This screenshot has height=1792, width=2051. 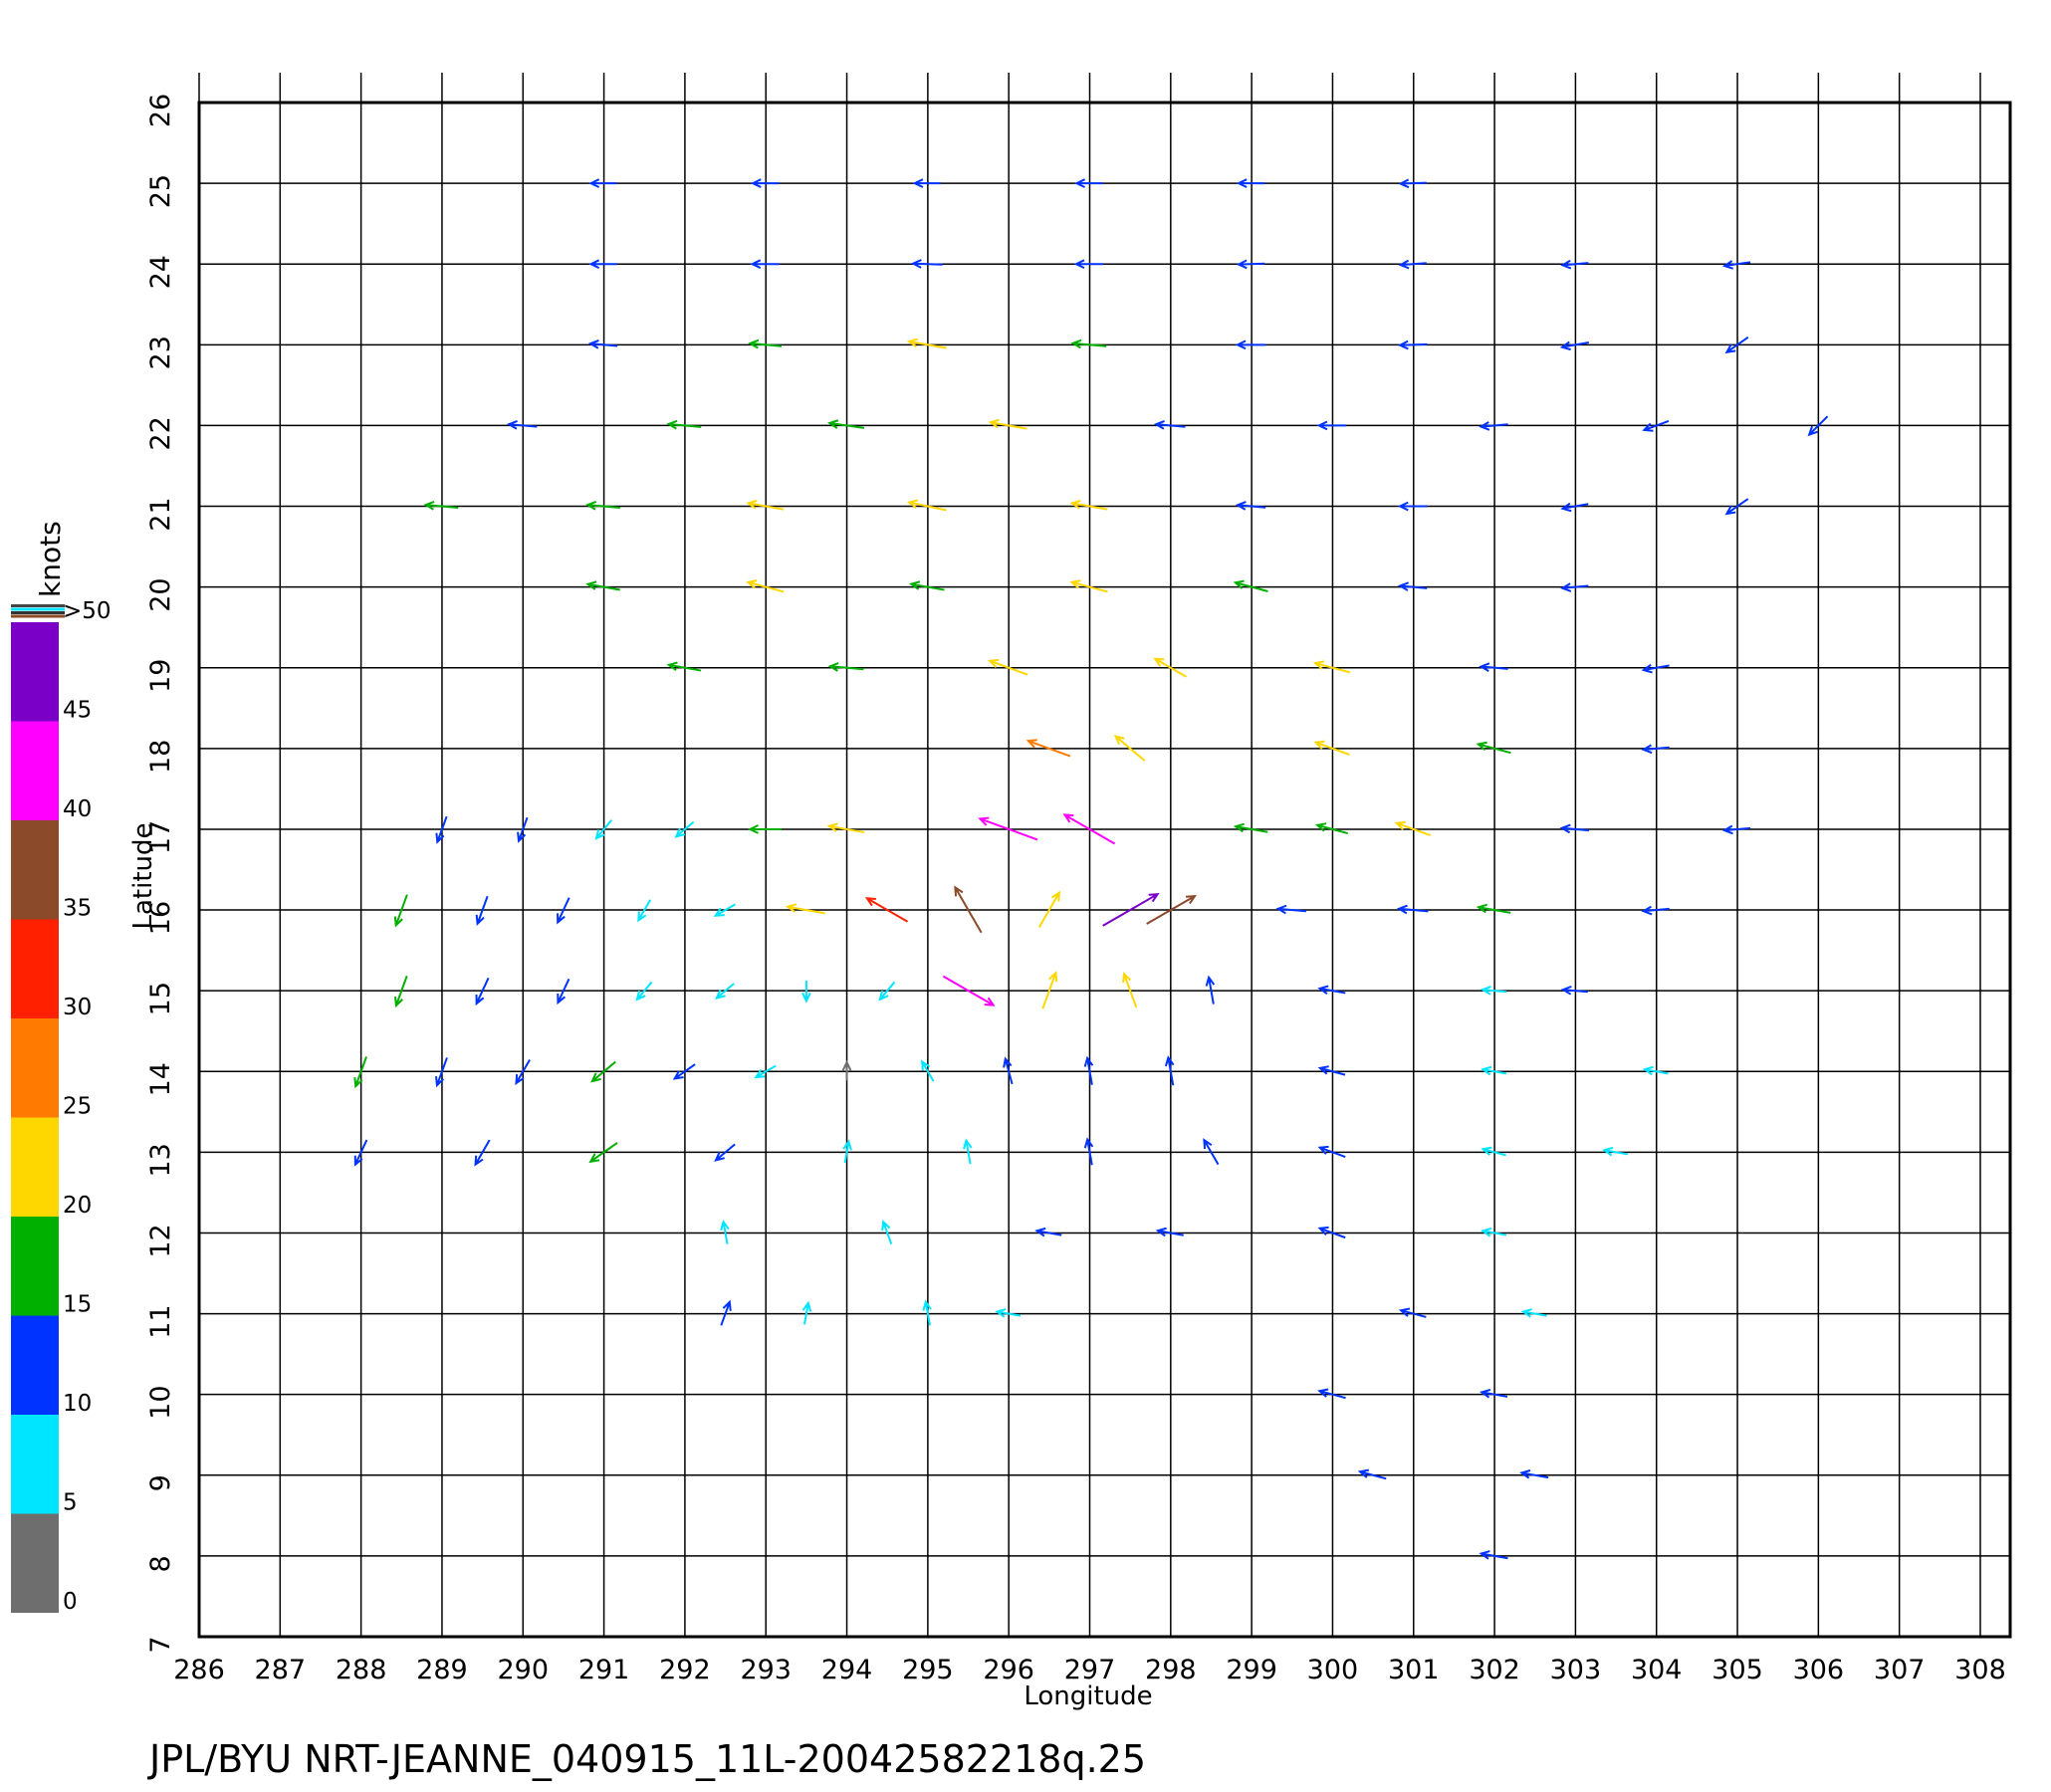 What do you see at coordinates (847, 1670) in the screenshot?
I see `x-tick-label: 294` at bounding box center [847, 1670].